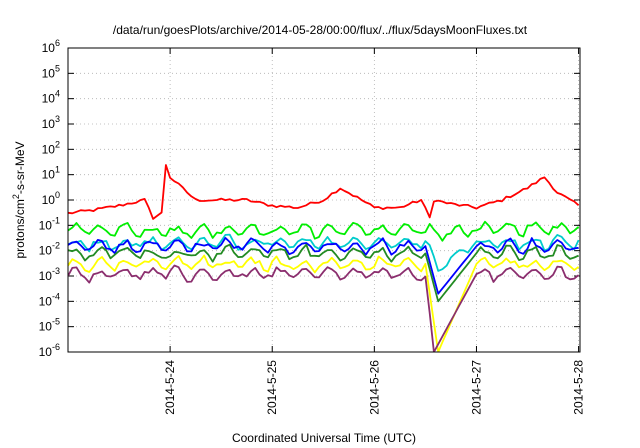 The height and width of the screenshot is (448, 640). Describe the element at coordinates (56, 347) in the screenshot. I see `y-tick-exponent: -6` at that location.